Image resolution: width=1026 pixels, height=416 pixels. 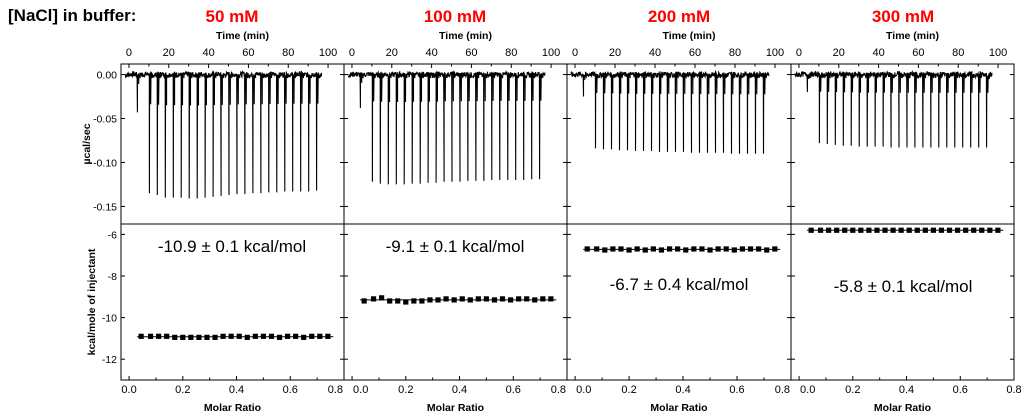 I want to click on enthalpy-annotation-0: -10.9 ± 0.1 kcal/mol, so click(x=232, y=246).